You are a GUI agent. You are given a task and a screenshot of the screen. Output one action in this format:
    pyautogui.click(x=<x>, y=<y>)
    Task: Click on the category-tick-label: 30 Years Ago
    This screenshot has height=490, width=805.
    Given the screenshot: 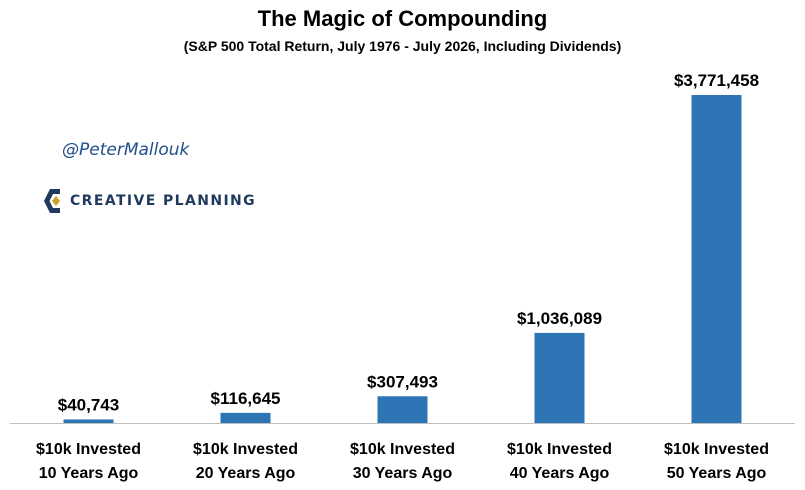 What is the action you would take?
    pyautogui.click(x=403, y=473)
    